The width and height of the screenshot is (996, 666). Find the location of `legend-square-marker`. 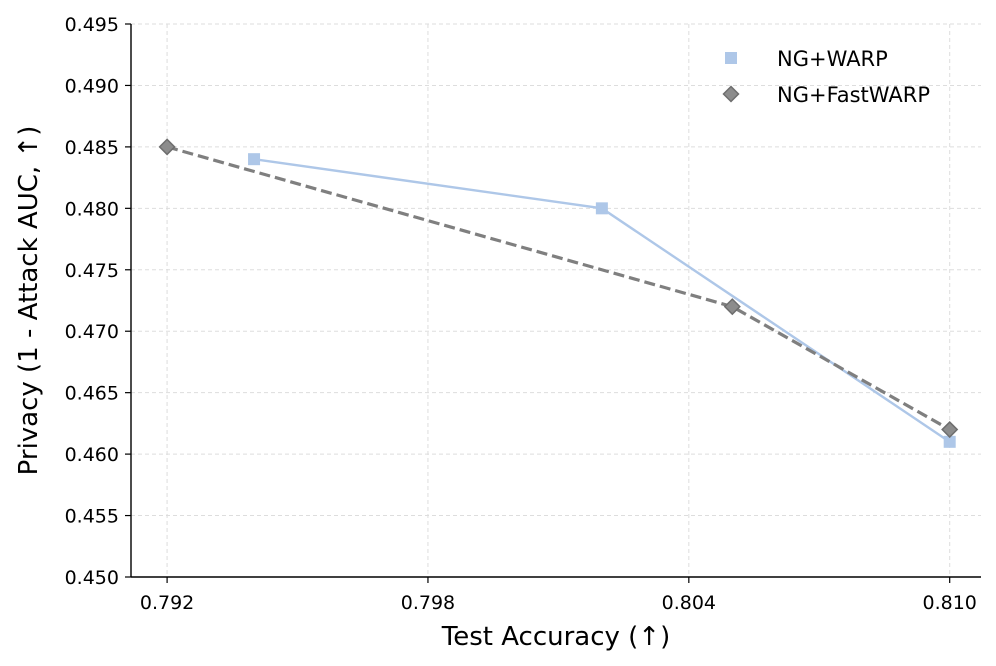

legend-square-marker is located at coordinates (731, 58).